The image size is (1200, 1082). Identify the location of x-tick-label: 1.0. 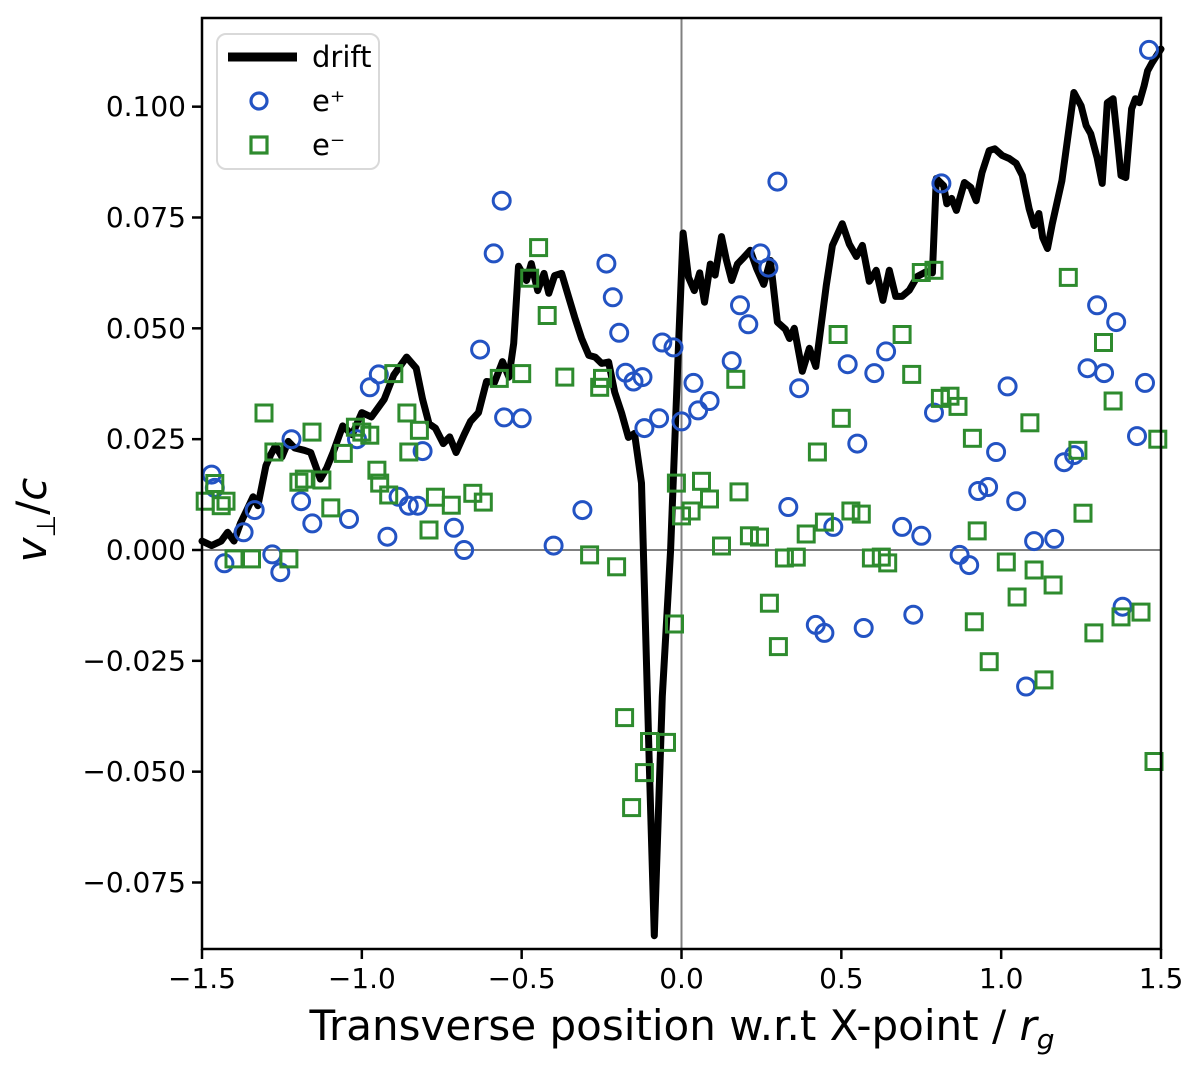
(1001, 978).